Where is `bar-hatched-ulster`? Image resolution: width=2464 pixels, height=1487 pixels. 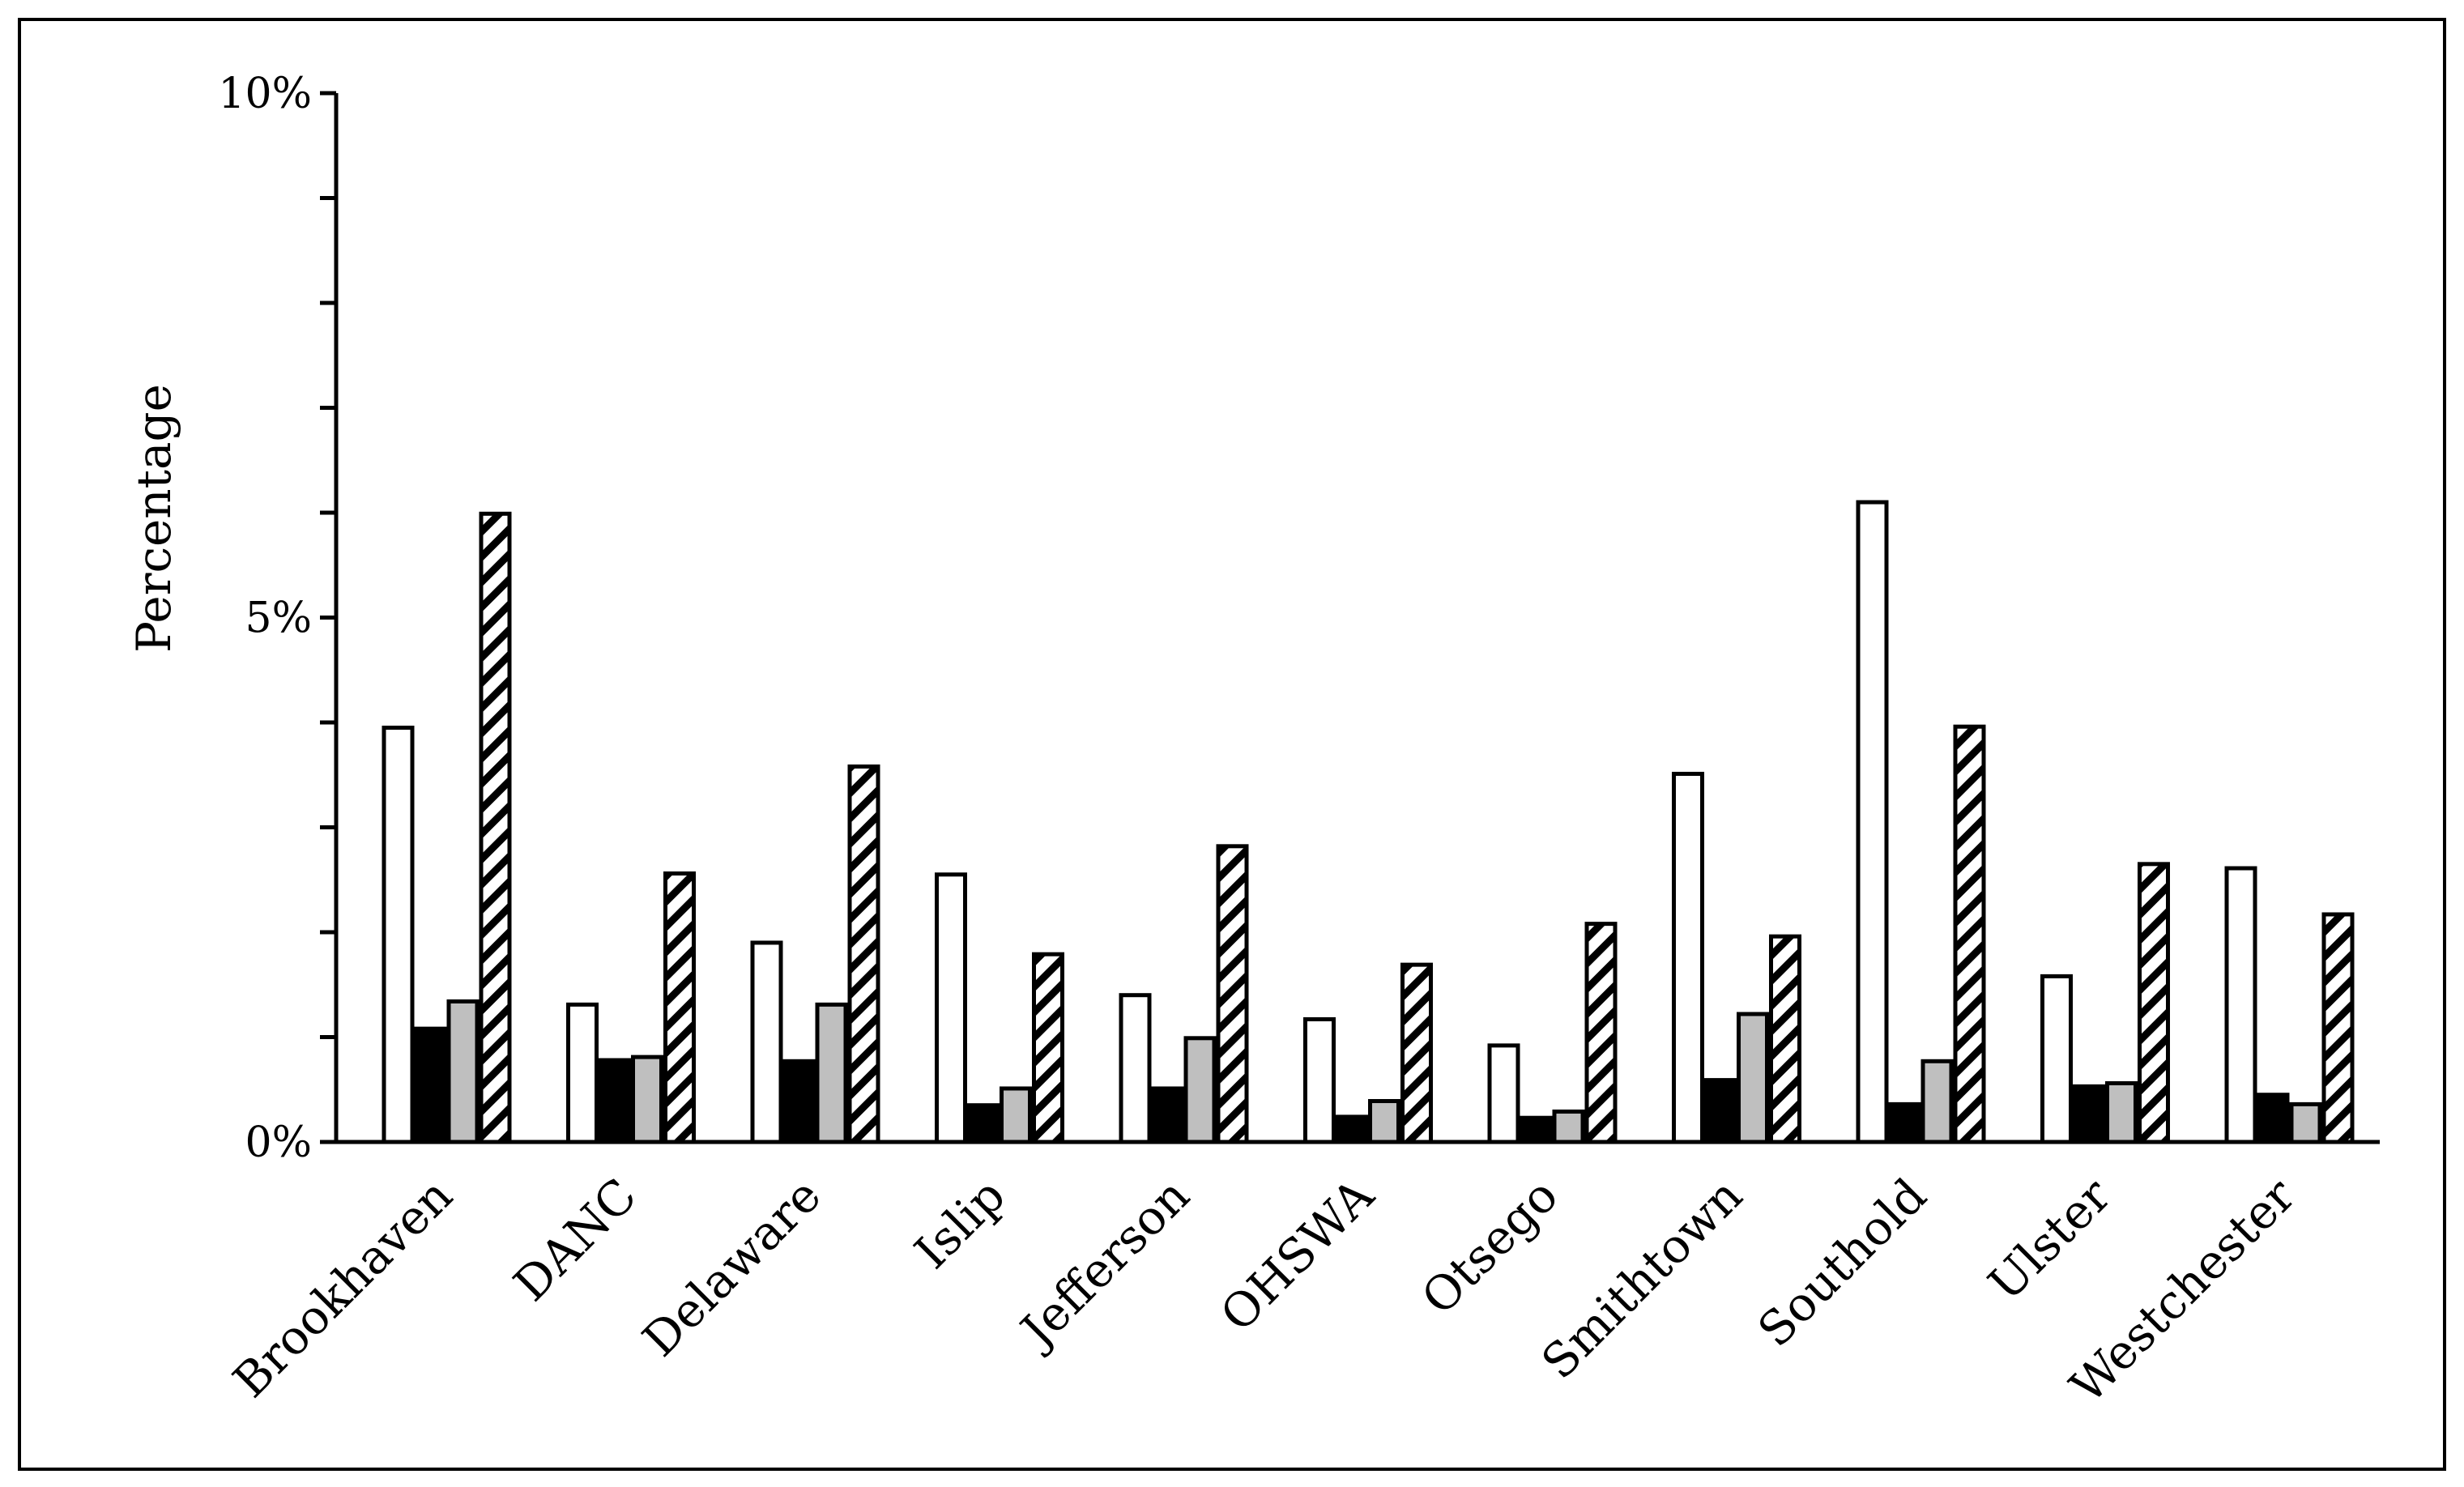 bar-hatched-ulster is located at coordinates (2154, 1003).